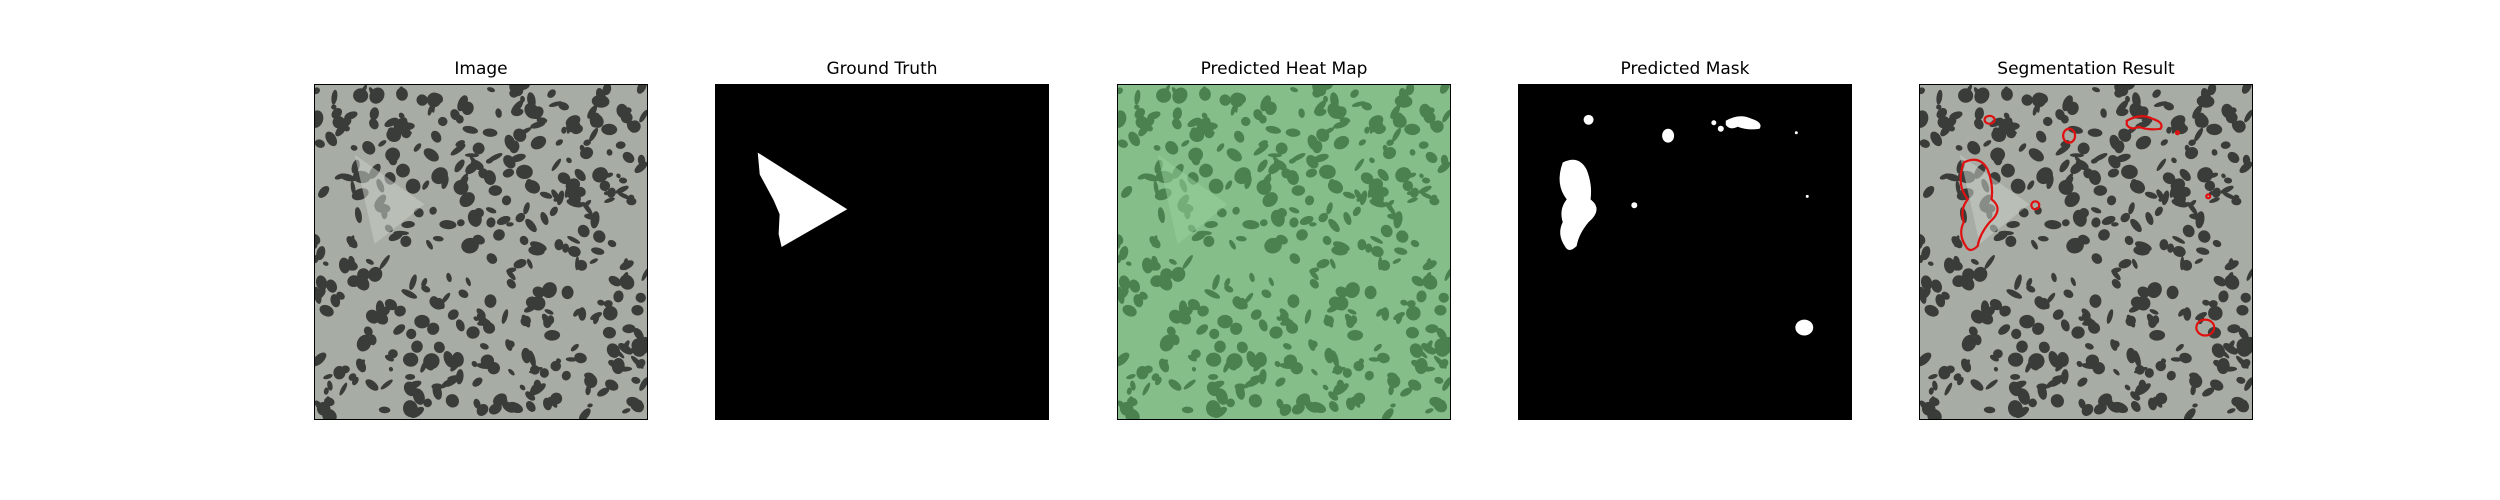 This screenshot has width=2500, height=500. I want to click on texture-image, so click(481, 252).